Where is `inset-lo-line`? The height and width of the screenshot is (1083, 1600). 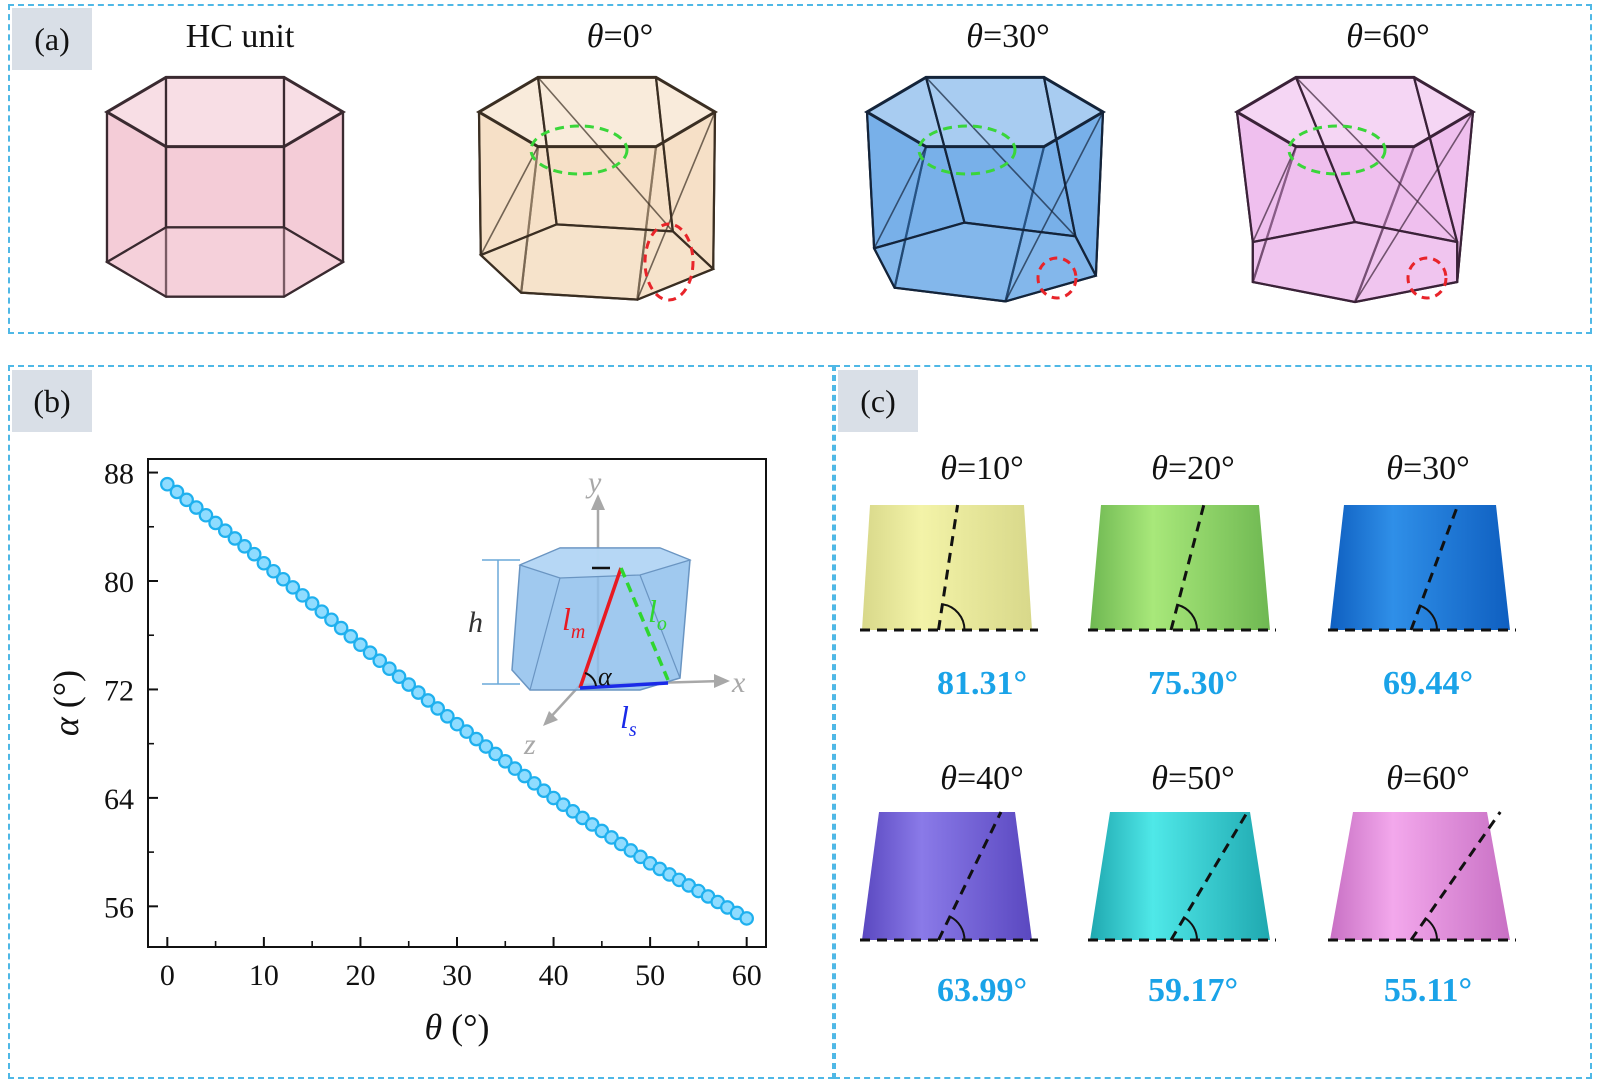
inset-lo-line is located at coordinates (644, 624).